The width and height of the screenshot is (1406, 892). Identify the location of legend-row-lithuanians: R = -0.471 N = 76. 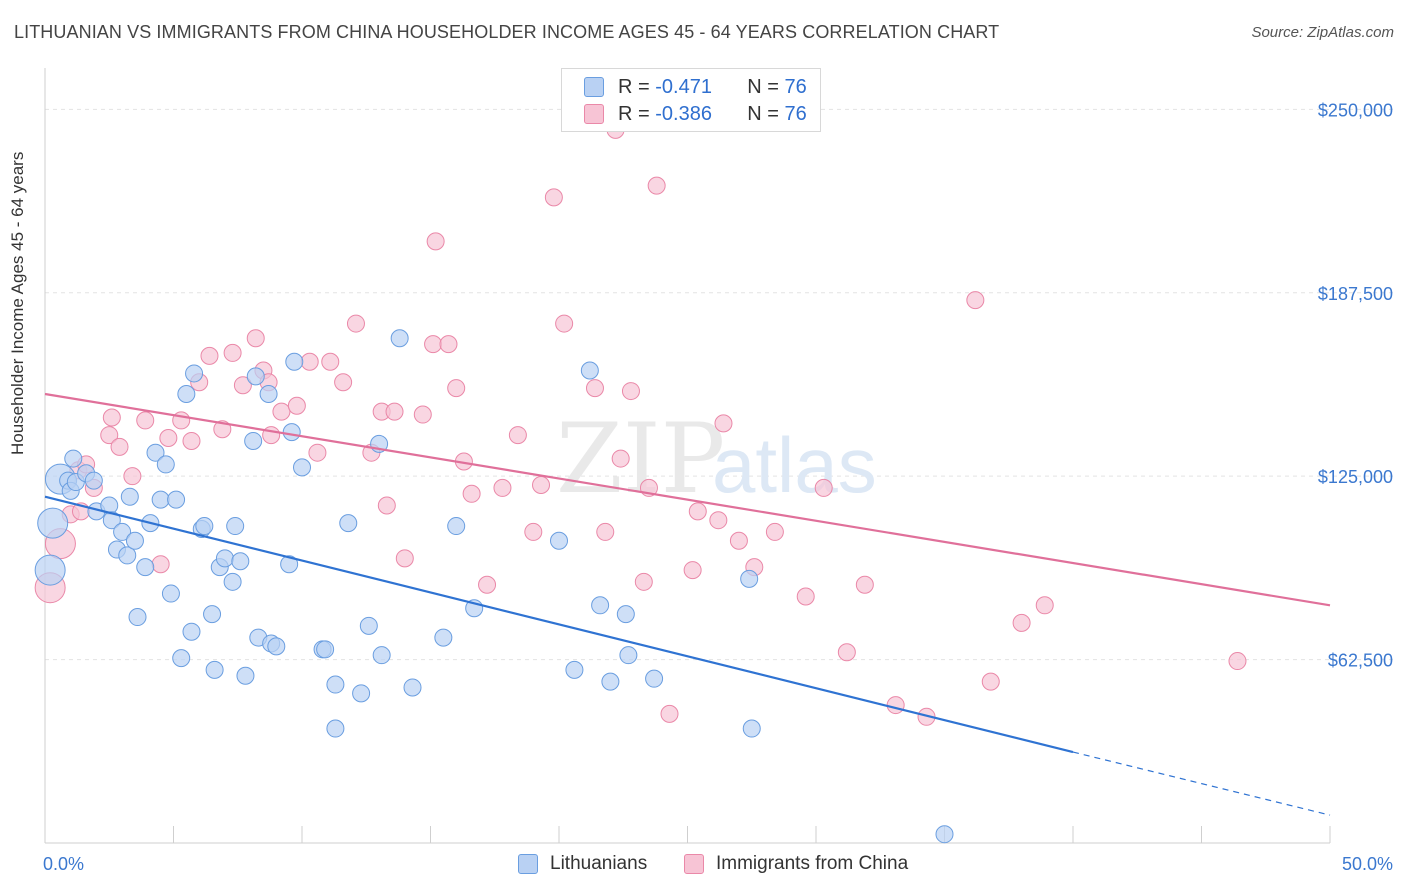
(695, 87).